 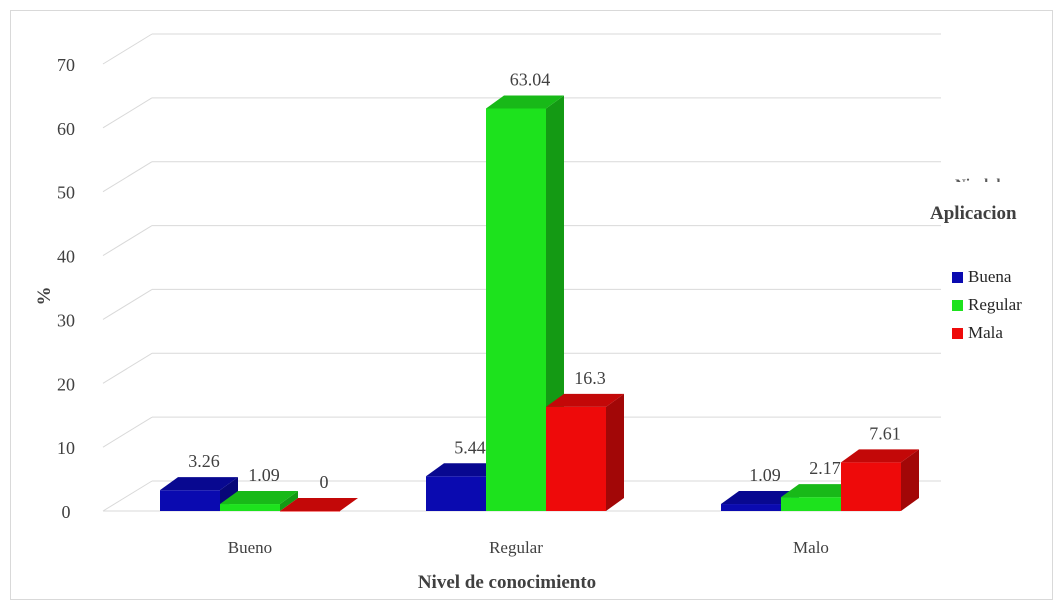 What do you see at coordinates (516, 547) in the screenshot?
I see `x-tick-label: Regular` at bounding box center [516, 547].